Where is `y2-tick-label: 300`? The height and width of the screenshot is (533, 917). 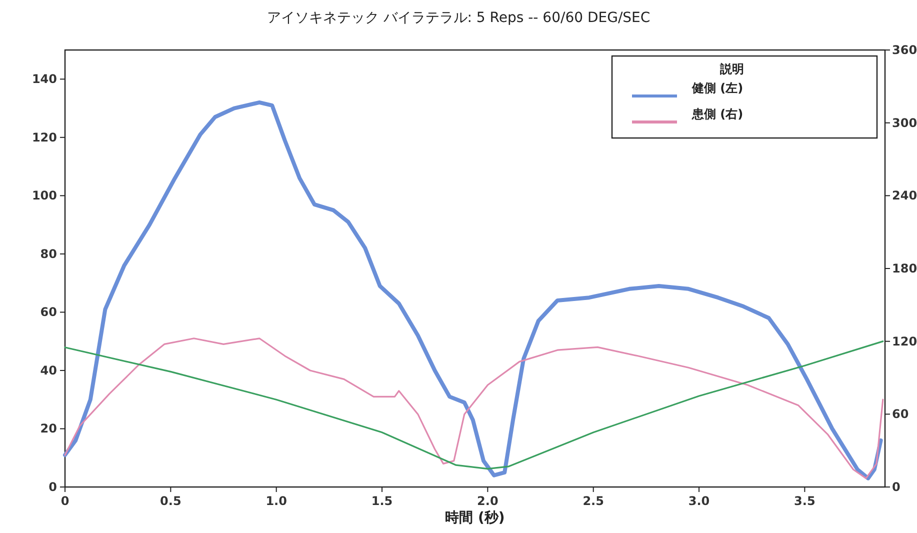
y2-tick-label: 300 is located at coordinates (904, 123).